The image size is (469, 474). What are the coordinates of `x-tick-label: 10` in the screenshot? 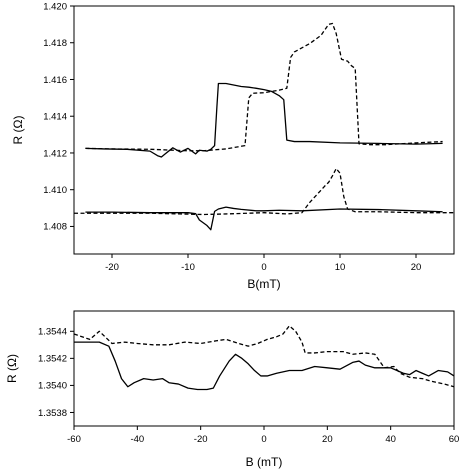 It's located at (340, 267).